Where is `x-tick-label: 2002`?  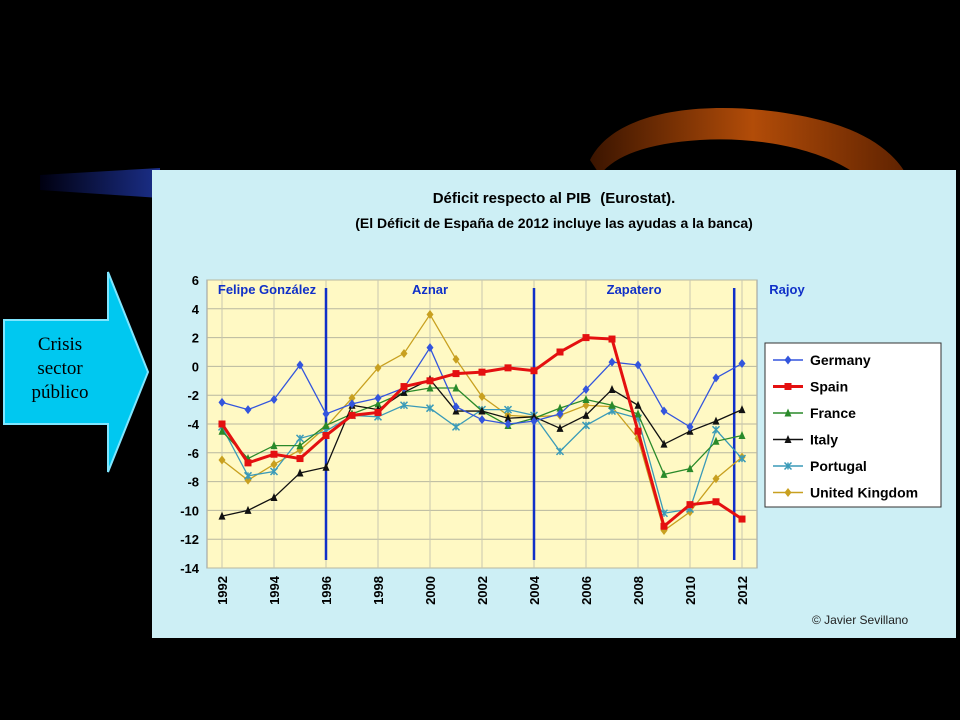
x-tick-label: 2002 is located at coordinates (482, 590).